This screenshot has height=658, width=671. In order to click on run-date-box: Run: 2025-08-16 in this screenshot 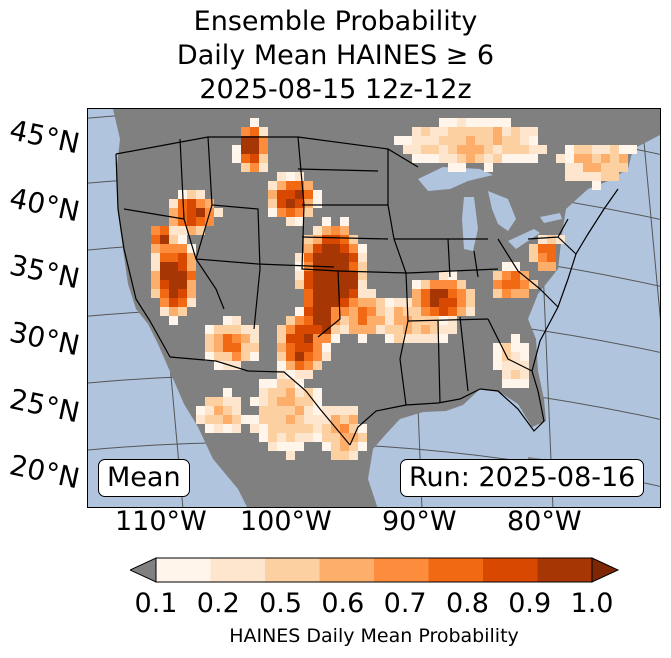, I will do `click(522, 478)`.